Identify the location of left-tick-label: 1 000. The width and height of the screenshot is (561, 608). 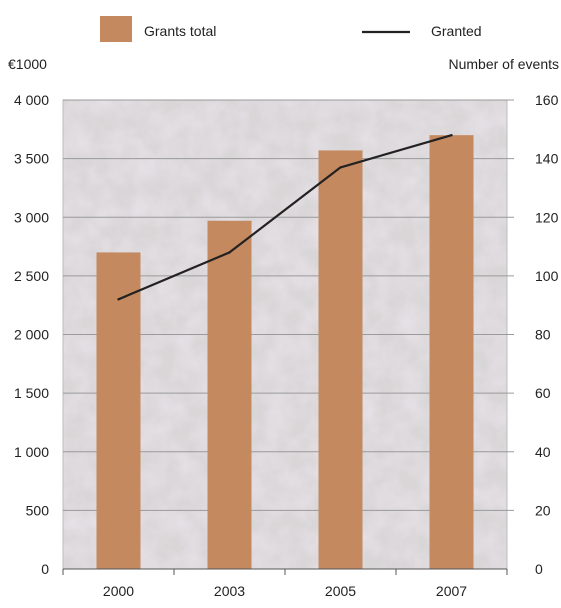
(31, 452).